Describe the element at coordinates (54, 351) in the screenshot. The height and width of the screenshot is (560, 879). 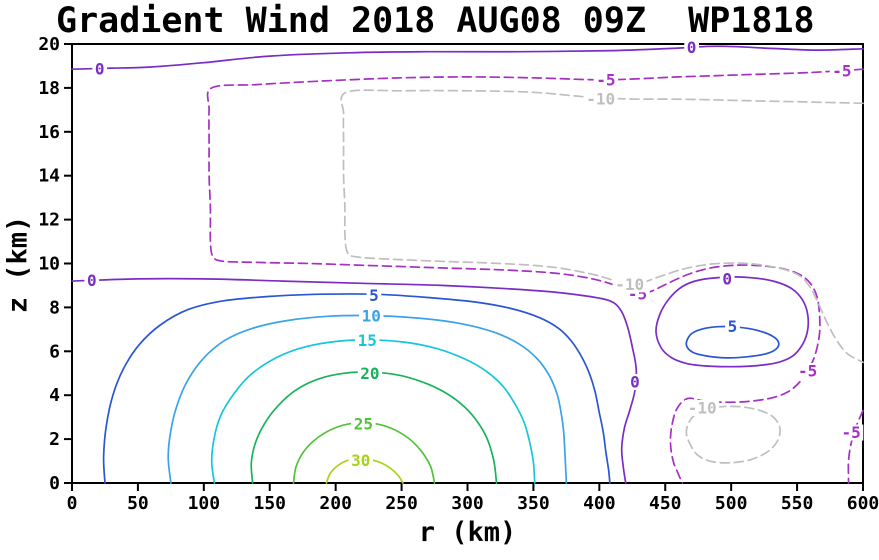
I see `y-tick-label: 6` at that location.